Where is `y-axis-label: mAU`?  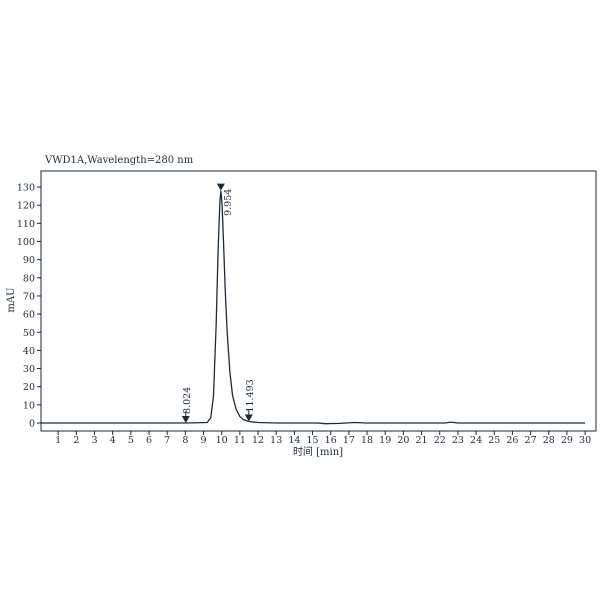
y-axis-label: mAU is located at coordinates (11, 299).